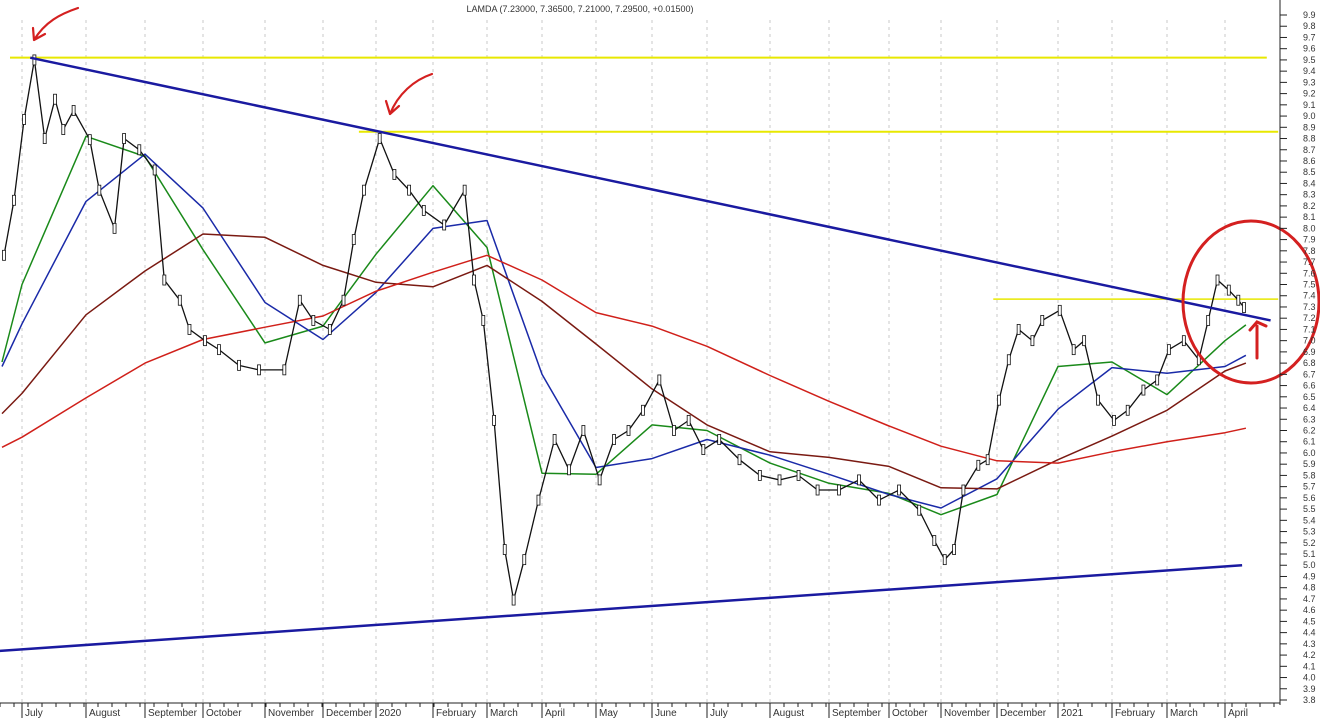  What do you see at coordinates (1309, 262) in the screenshot?
I see `y-tick-label: 7.7` at bounding box center [1309, 262].